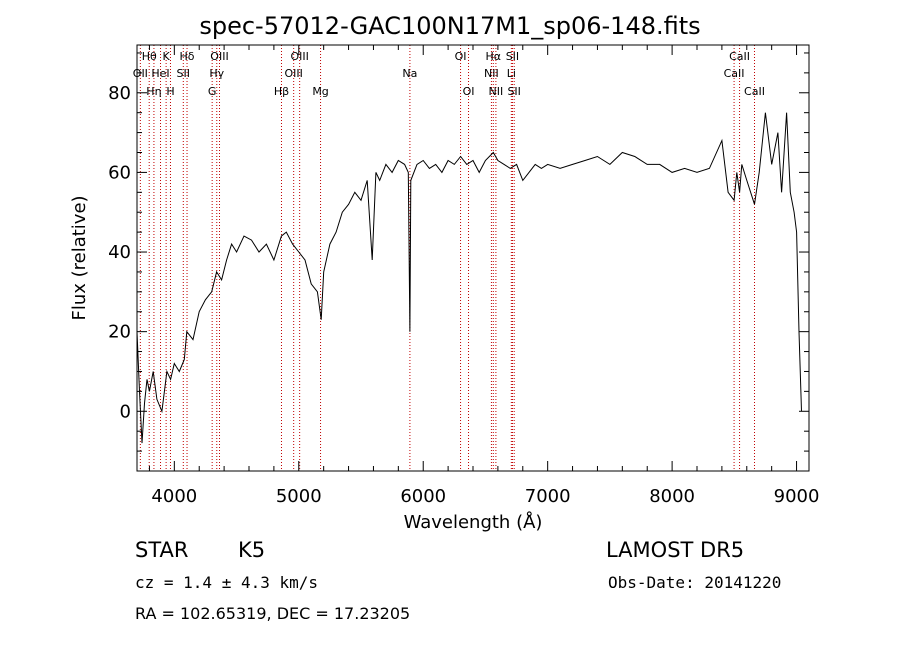 The height and width of the screenshot is (649, 900). I want to click on y-tick-label: 80, so click(119, 93).